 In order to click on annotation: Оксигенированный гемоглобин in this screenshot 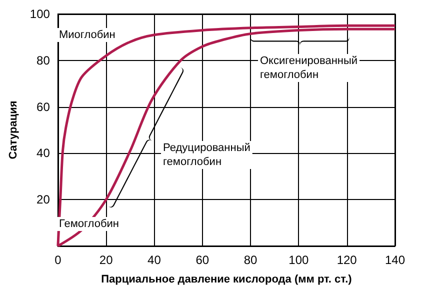, I will do `click(309, 68)`.